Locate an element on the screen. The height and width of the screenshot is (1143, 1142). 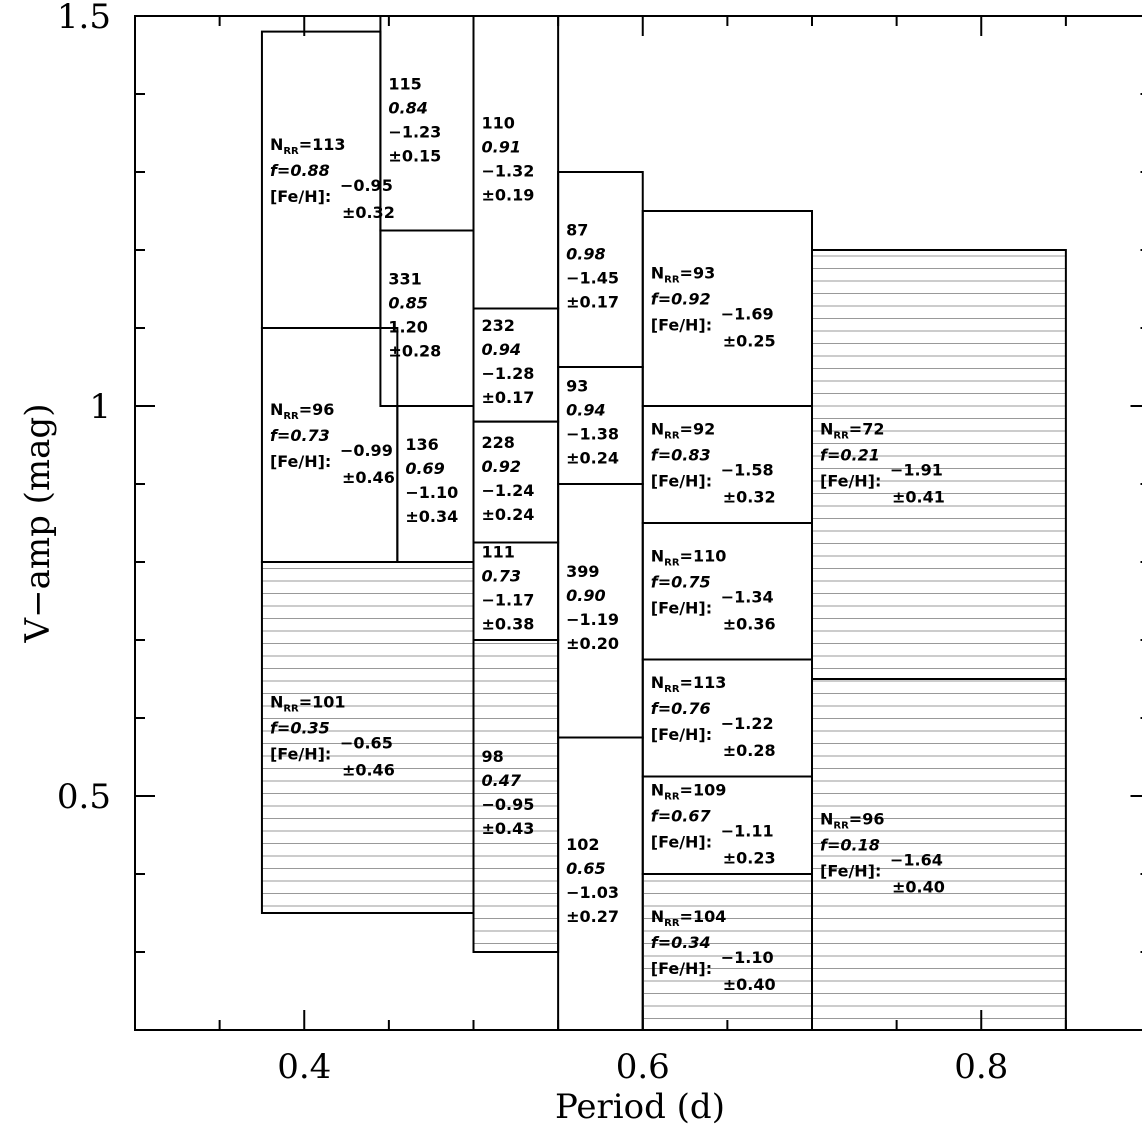
feh-sigma: ±0.43 is located at coordinates (508, 828).